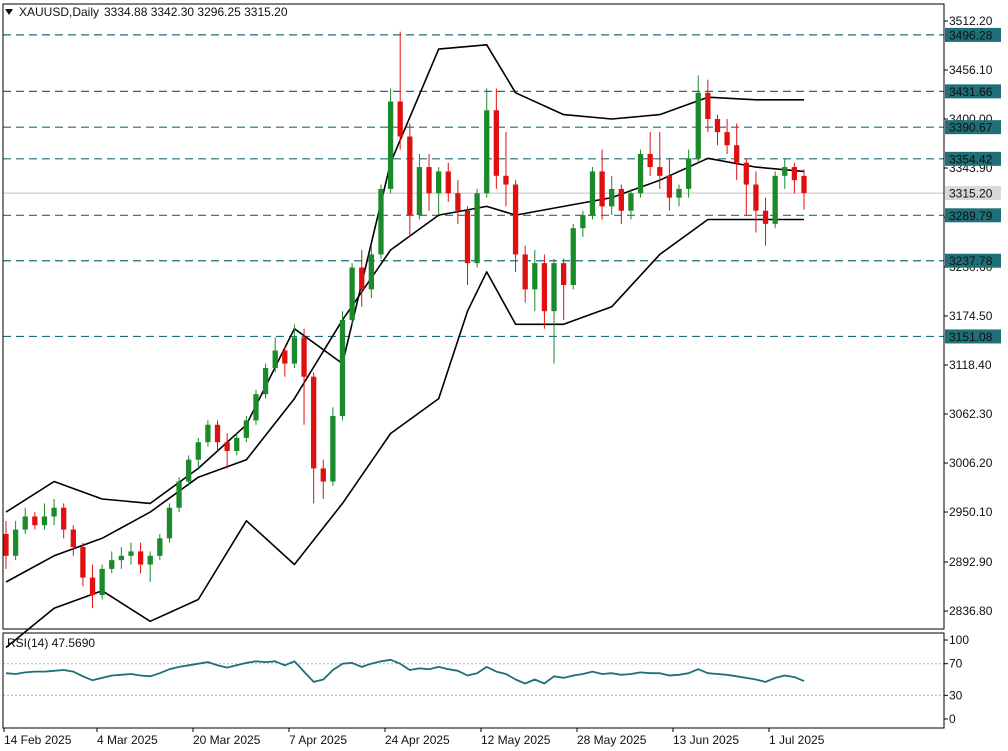 This screenshot has height=751, width=1008. I want to click on level-label: 3431.66, so click(971, 92).